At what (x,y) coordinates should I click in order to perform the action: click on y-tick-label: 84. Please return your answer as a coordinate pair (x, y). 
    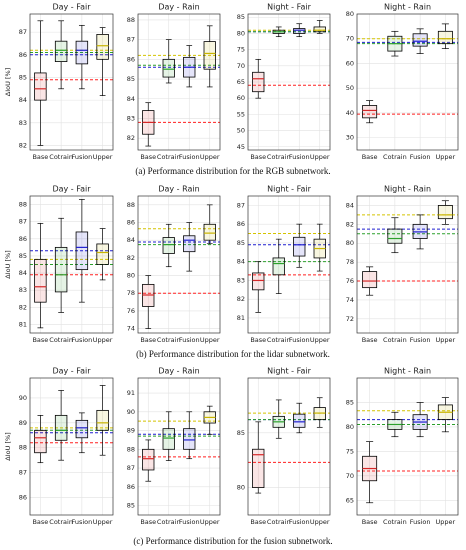
    Looking at the image, I should click on (241, 262).